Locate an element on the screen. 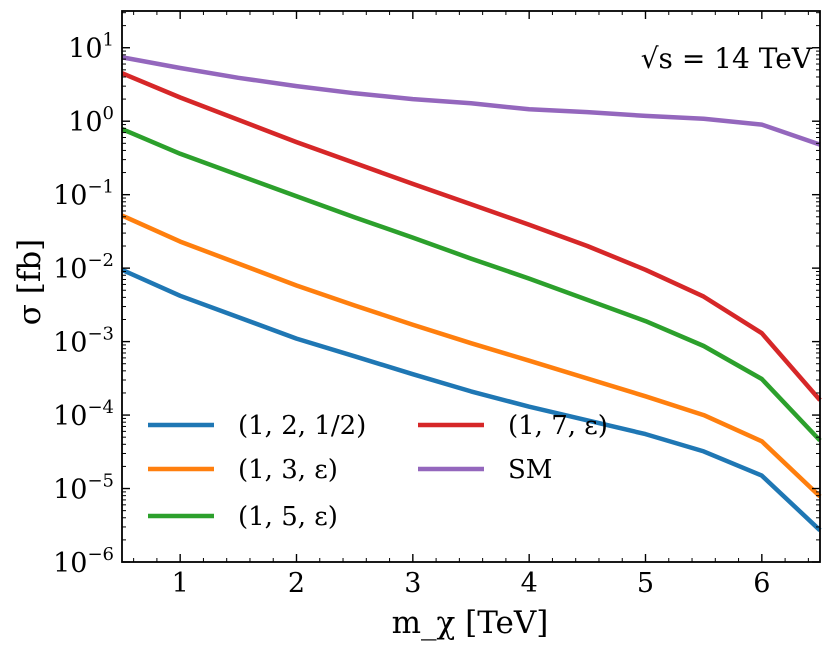 The width and height of the screenshot is (830, 656). x-tick-label: 1 is located at coordinates (180, 583).